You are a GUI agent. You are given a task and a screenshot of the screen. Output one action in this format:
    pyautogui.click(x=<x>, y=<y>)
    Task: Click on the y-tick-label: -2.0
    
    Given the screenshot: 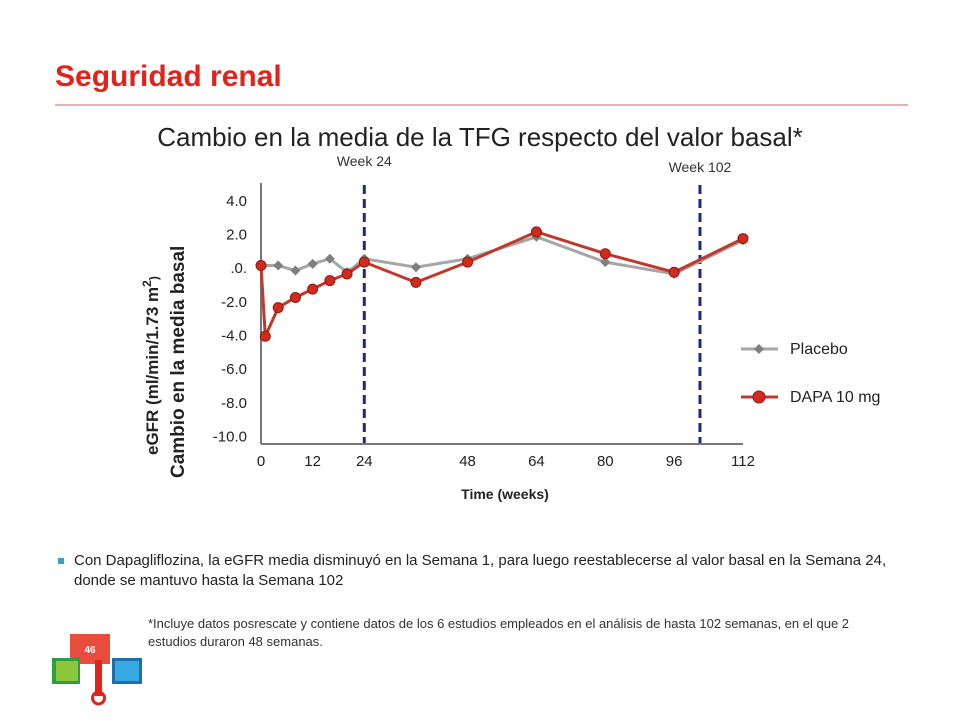 What is the action you would take?
    pyautogui.click(x=234, y=302)
    